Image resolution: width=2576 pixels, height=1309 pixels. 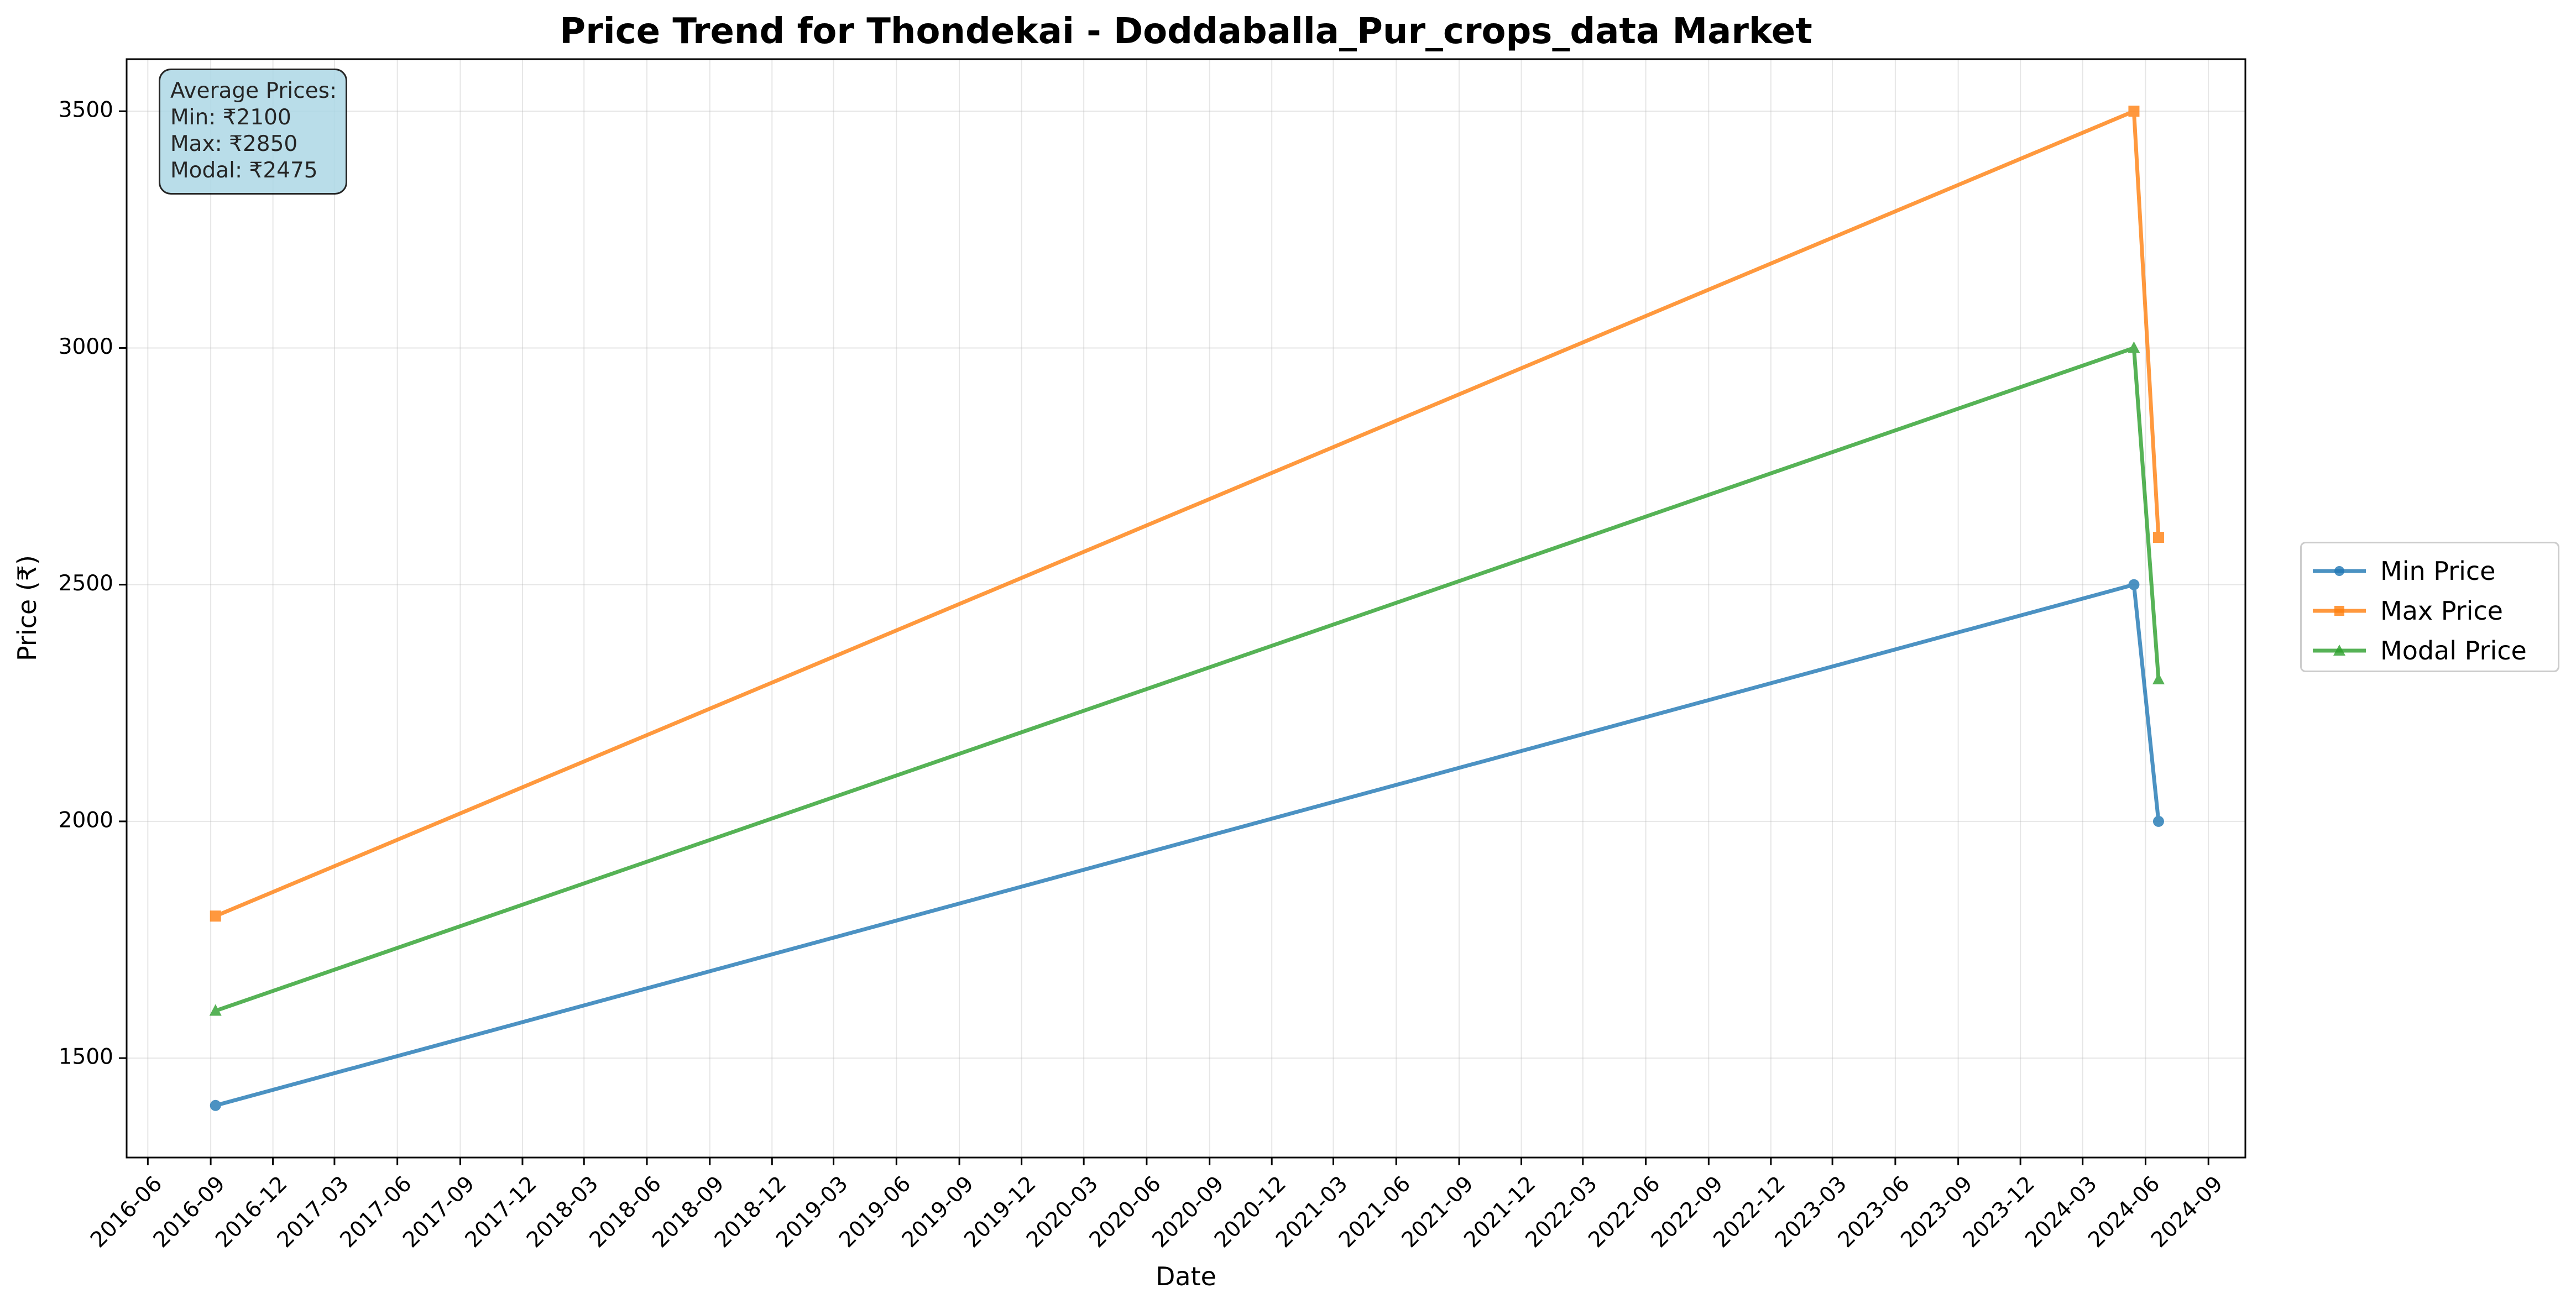 I want to click on legend-swatch-max-price, so click(x=2339, y=611).